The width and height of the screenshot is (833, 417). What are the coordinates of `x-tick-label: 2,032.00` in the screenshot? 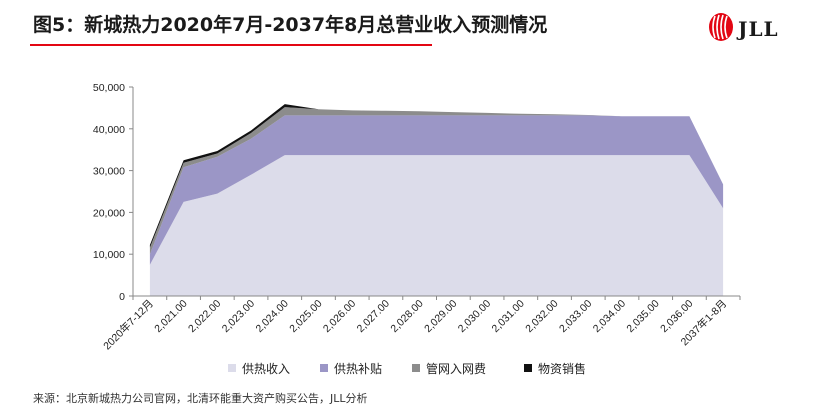 It's located at (541, 316).